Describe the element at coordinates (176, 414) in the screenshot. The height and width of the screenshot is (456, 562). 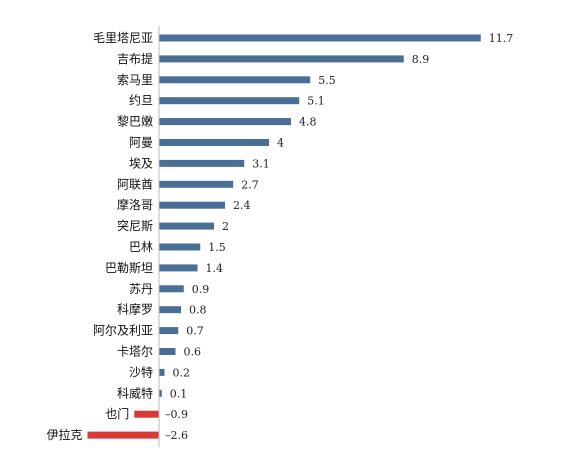
I see `value-label: –0.9` at that location.